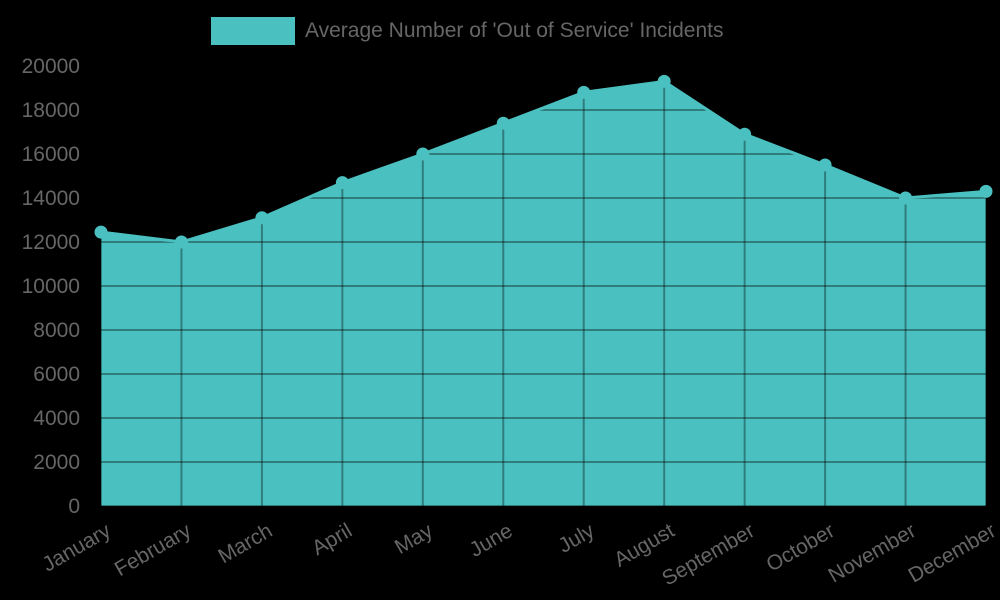 The height and width of the screenshot is (600, 1000). I want to click on y-tick-label: 16000, so click(50, 154).